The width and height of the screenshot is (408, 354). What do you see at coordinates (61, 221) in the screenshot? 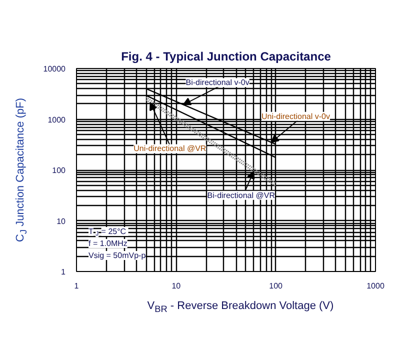
I see `y-tick-label: 10` at bounding box center [61, 221].